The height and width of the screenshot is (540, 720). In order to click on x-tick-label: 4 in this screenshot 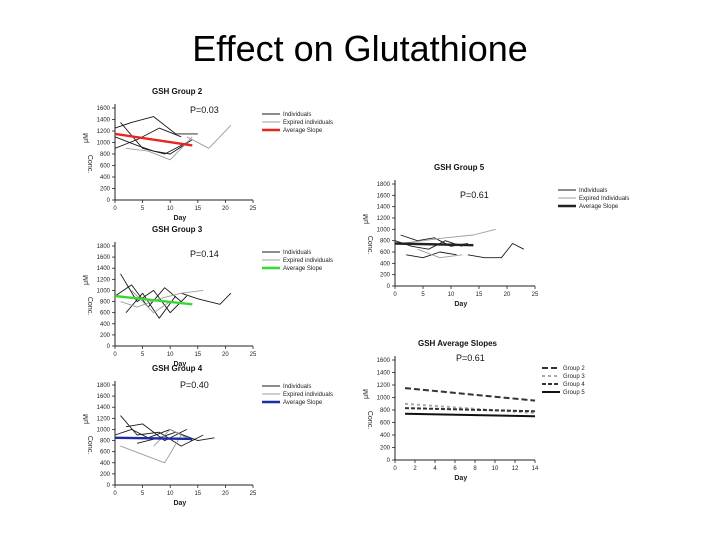, I will do `click(435, 469)`.